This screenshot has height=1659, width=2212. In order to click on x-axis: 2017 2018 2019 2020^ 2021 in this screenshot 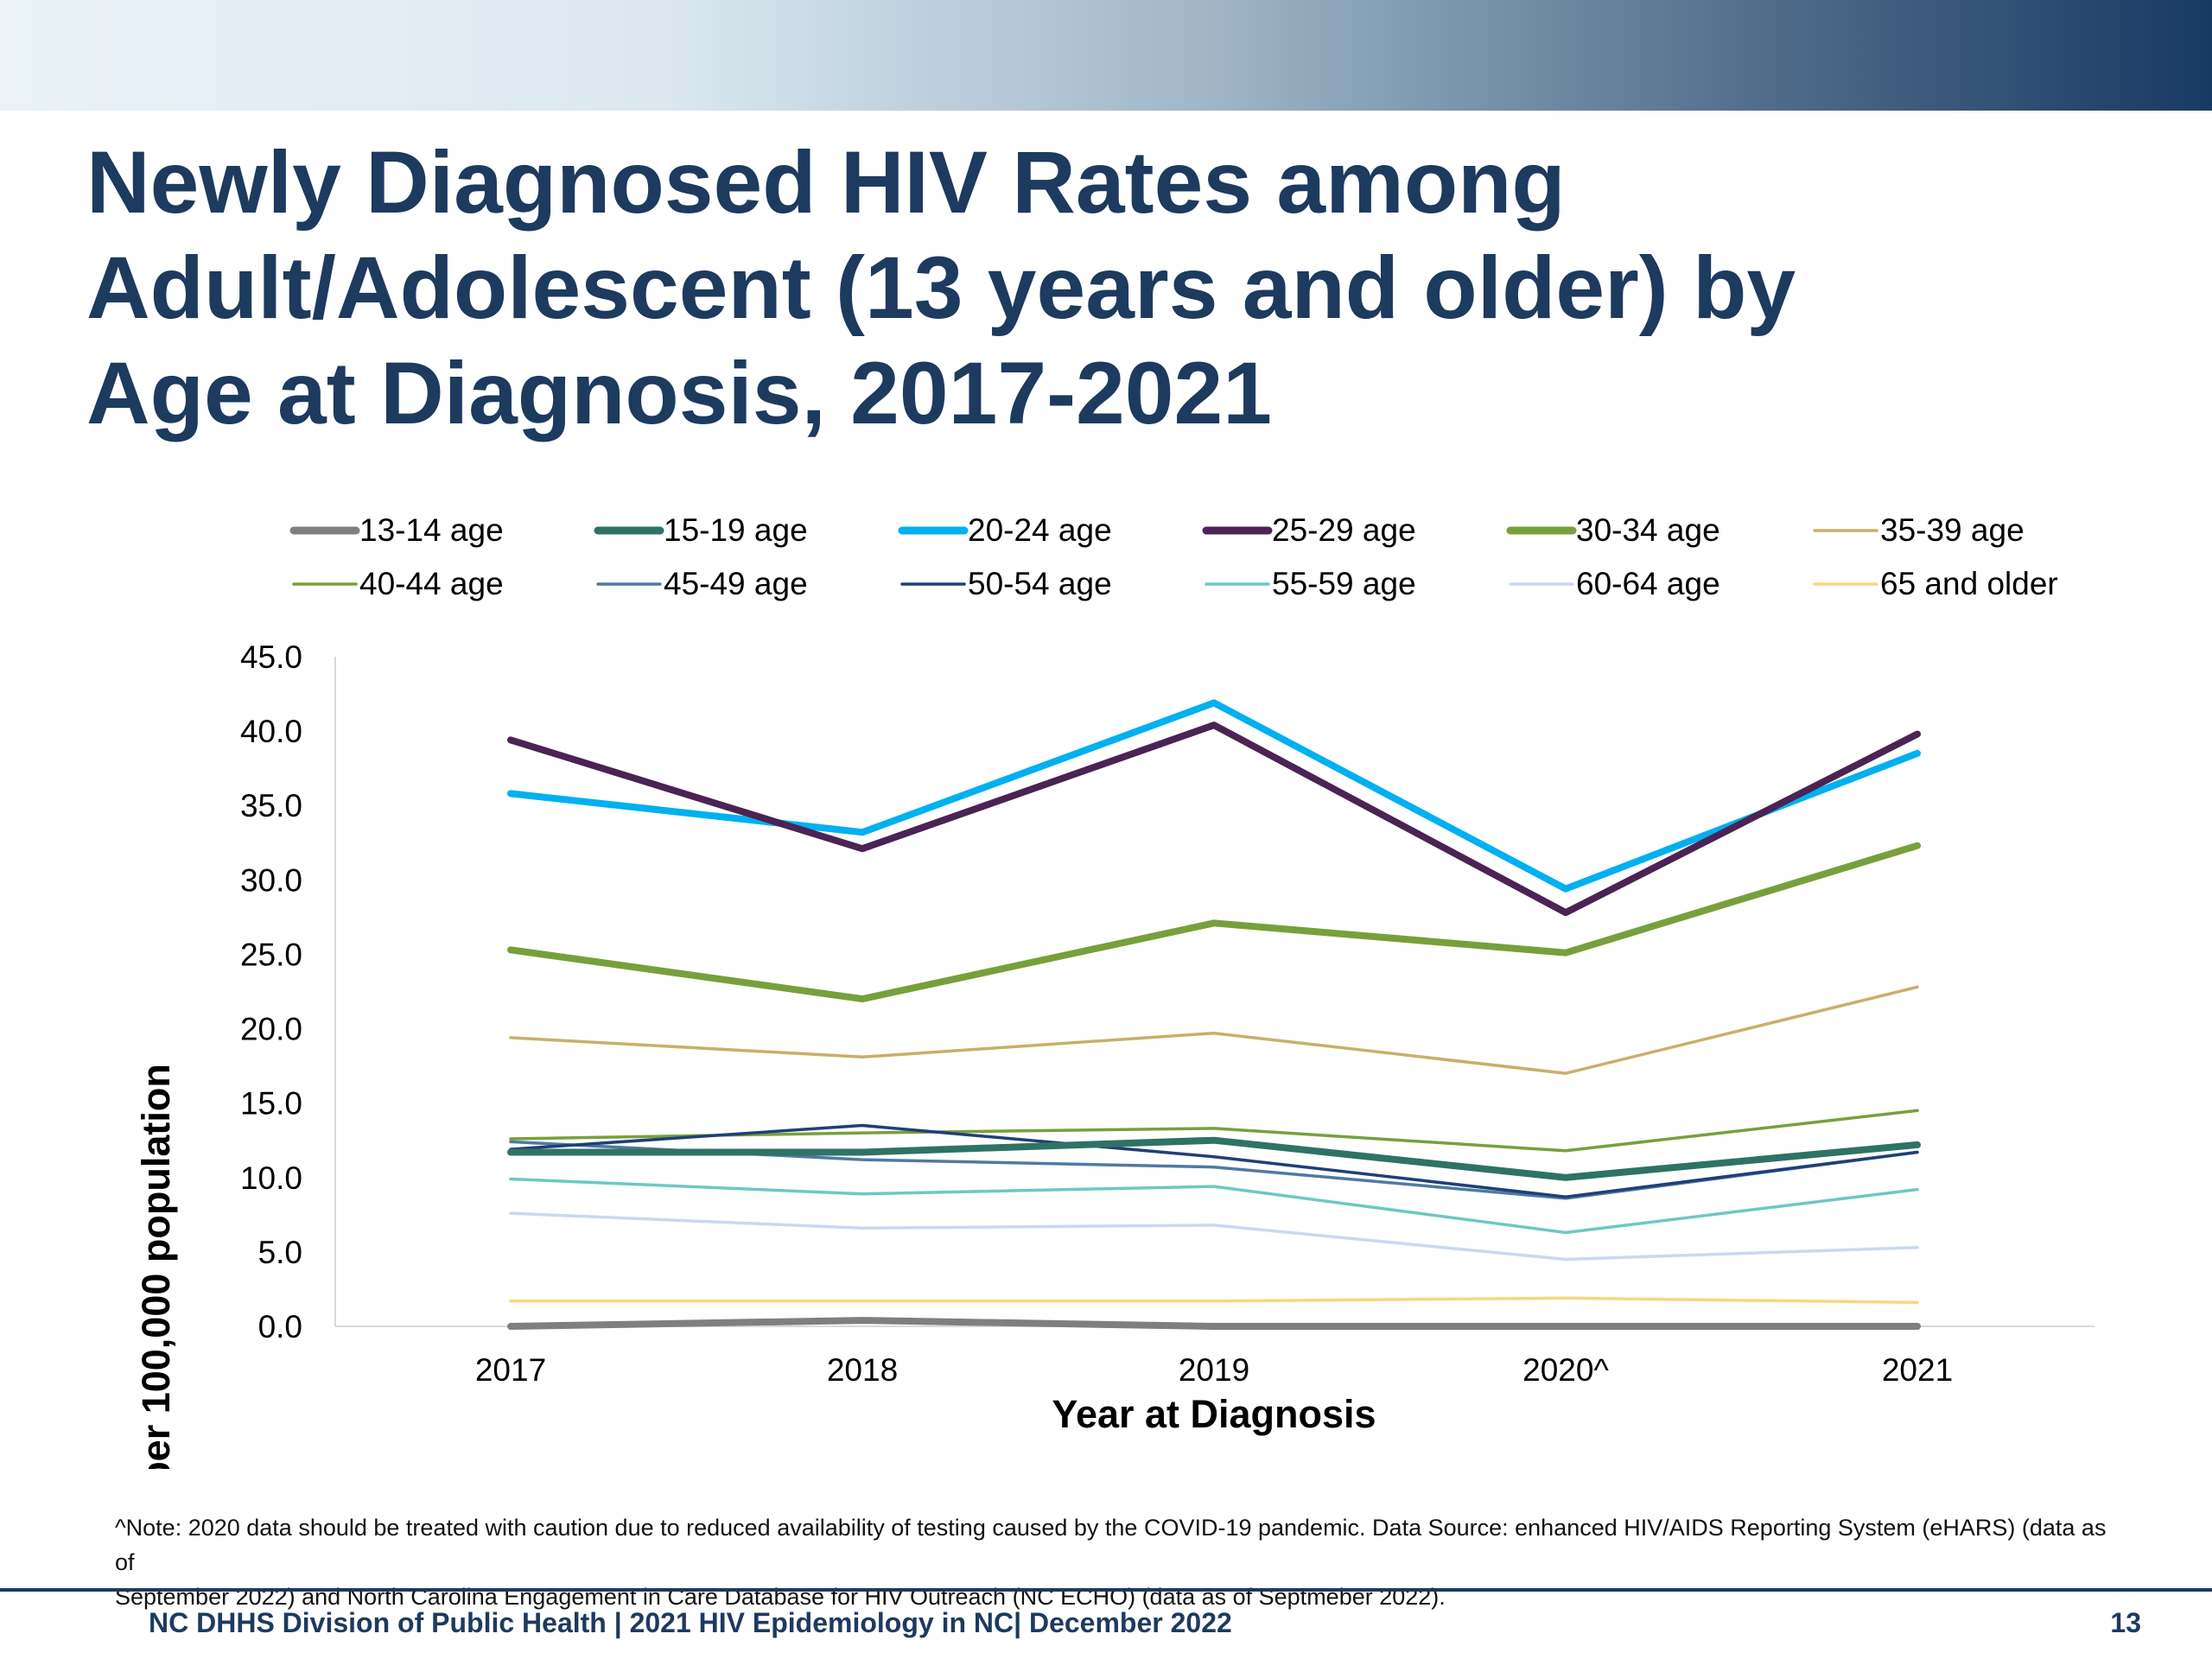, I will do `click(1214, 1356)`.